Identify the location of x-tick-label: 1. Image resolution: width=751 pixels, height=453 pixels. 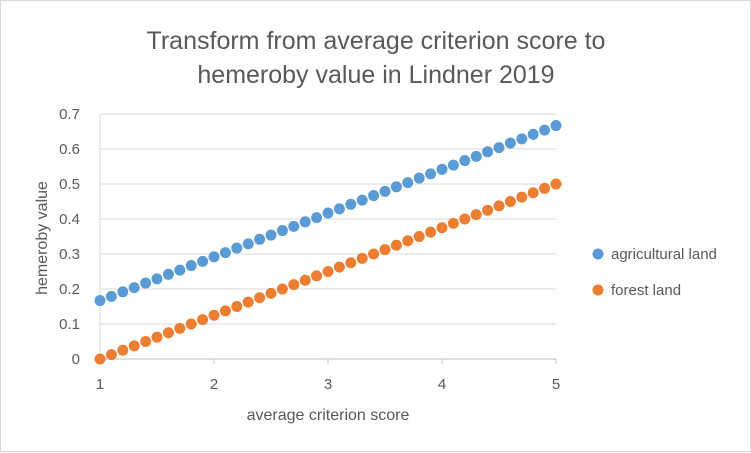
(100, 384).